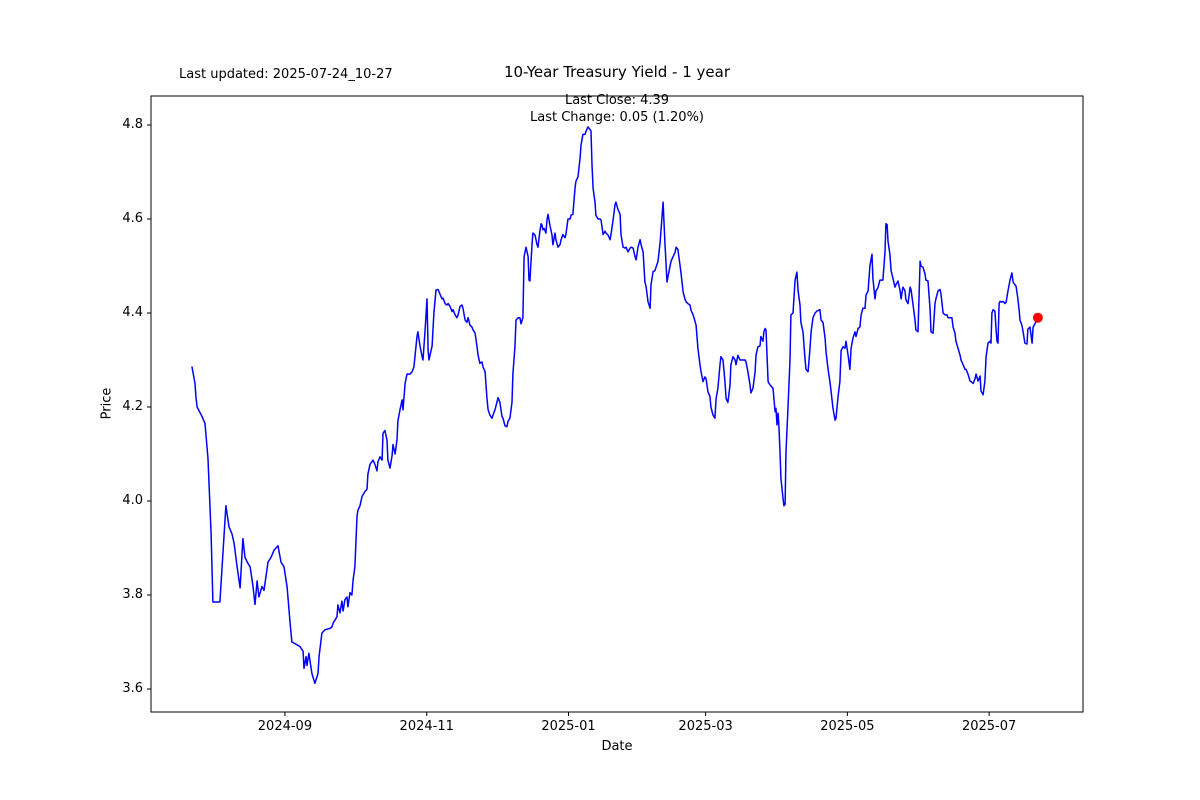 The width and height of the screenshot is (1200, 800). What do you see at coordinates (285, 726) in the screenshot?
I see `x-tick-label: 2024-09` at bounding box center [285, 726].